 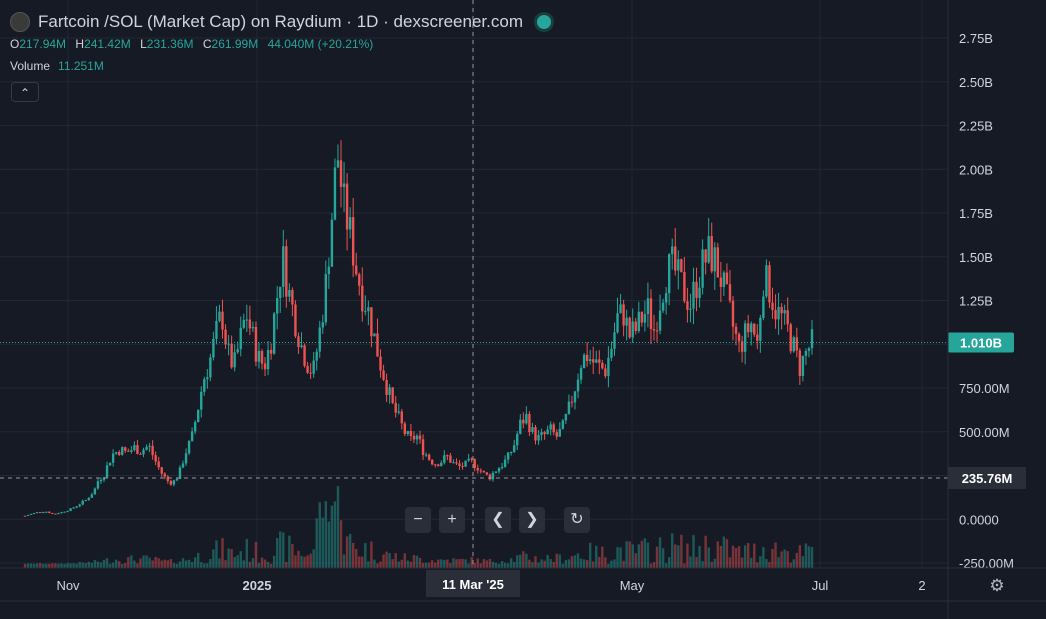 I want to click on zoom-out-button: −, so click(x=418, y=520).